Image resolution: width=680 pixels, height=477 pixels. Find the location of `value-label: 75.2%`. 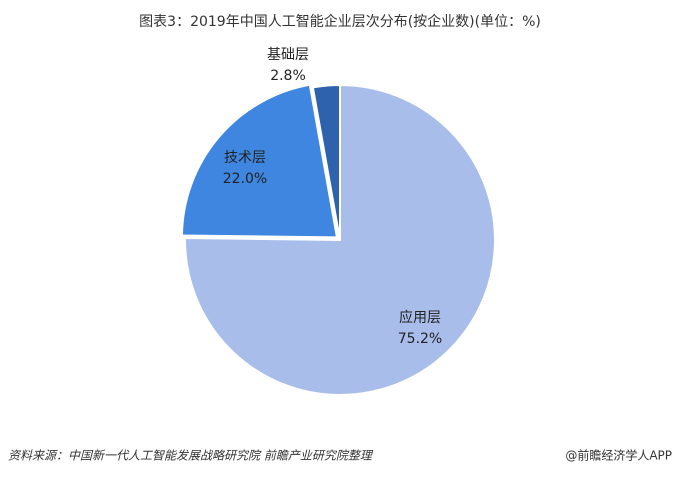

value-label: 75.2% is located at coordinates (420, 339).